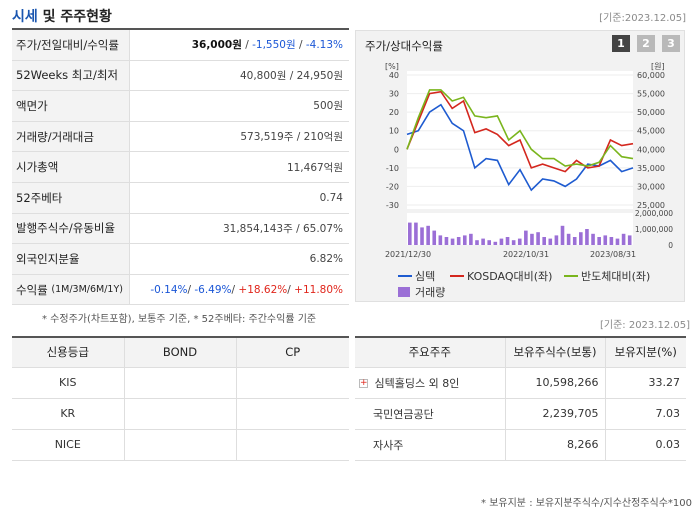 This screenshot has width=696, height=520. What do you see at coordinates (392, 205) in the screenshot?
I see `left-tick-label: -30` at bounding box center [392, 205].